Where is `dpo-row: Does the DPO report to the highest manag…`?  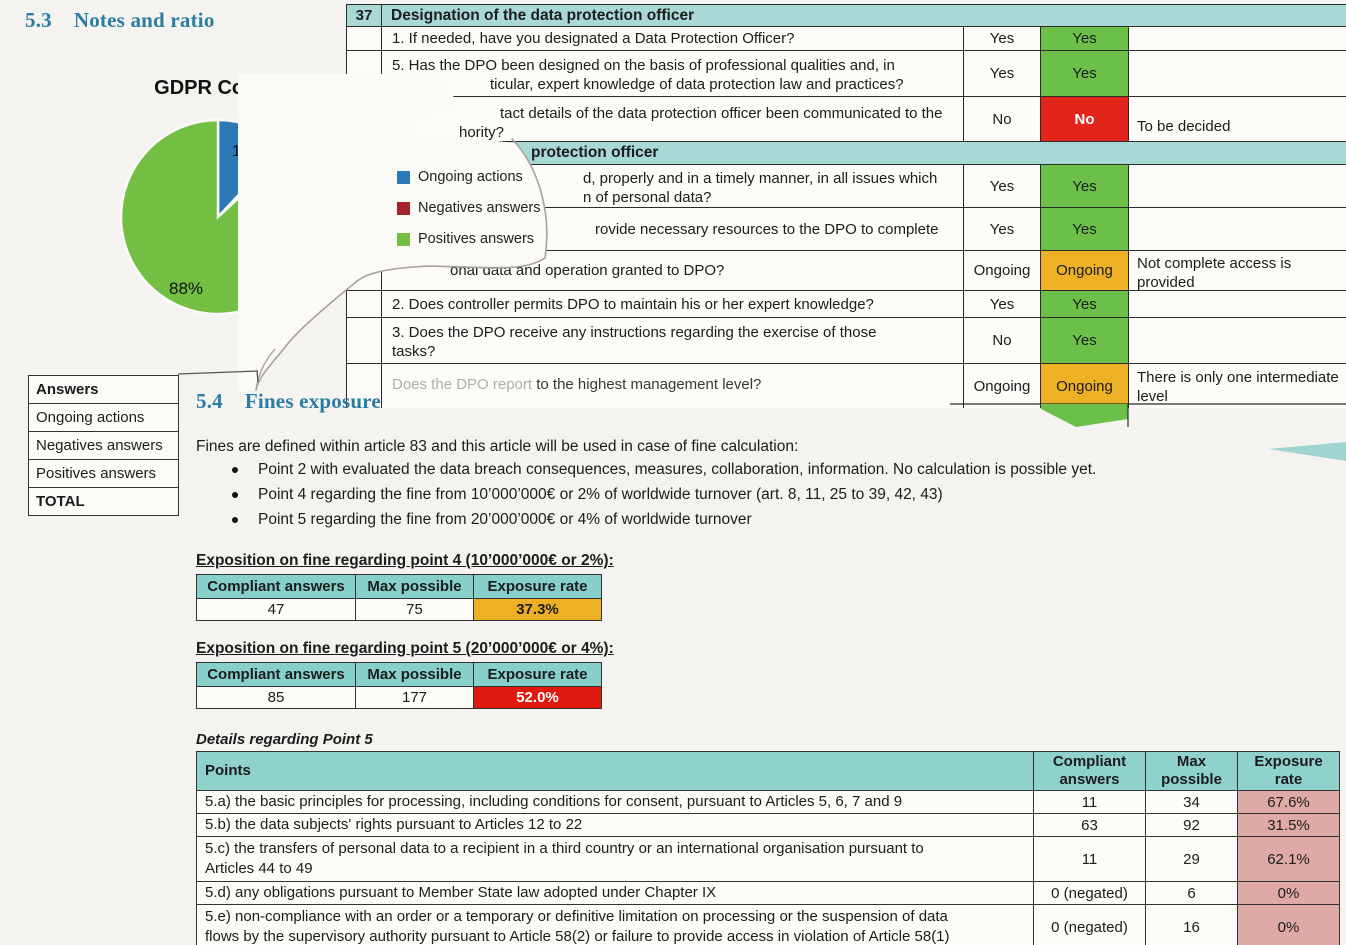 dpo-row: Does the DPO report to the highest manag… is located at coordinates (846, 385).